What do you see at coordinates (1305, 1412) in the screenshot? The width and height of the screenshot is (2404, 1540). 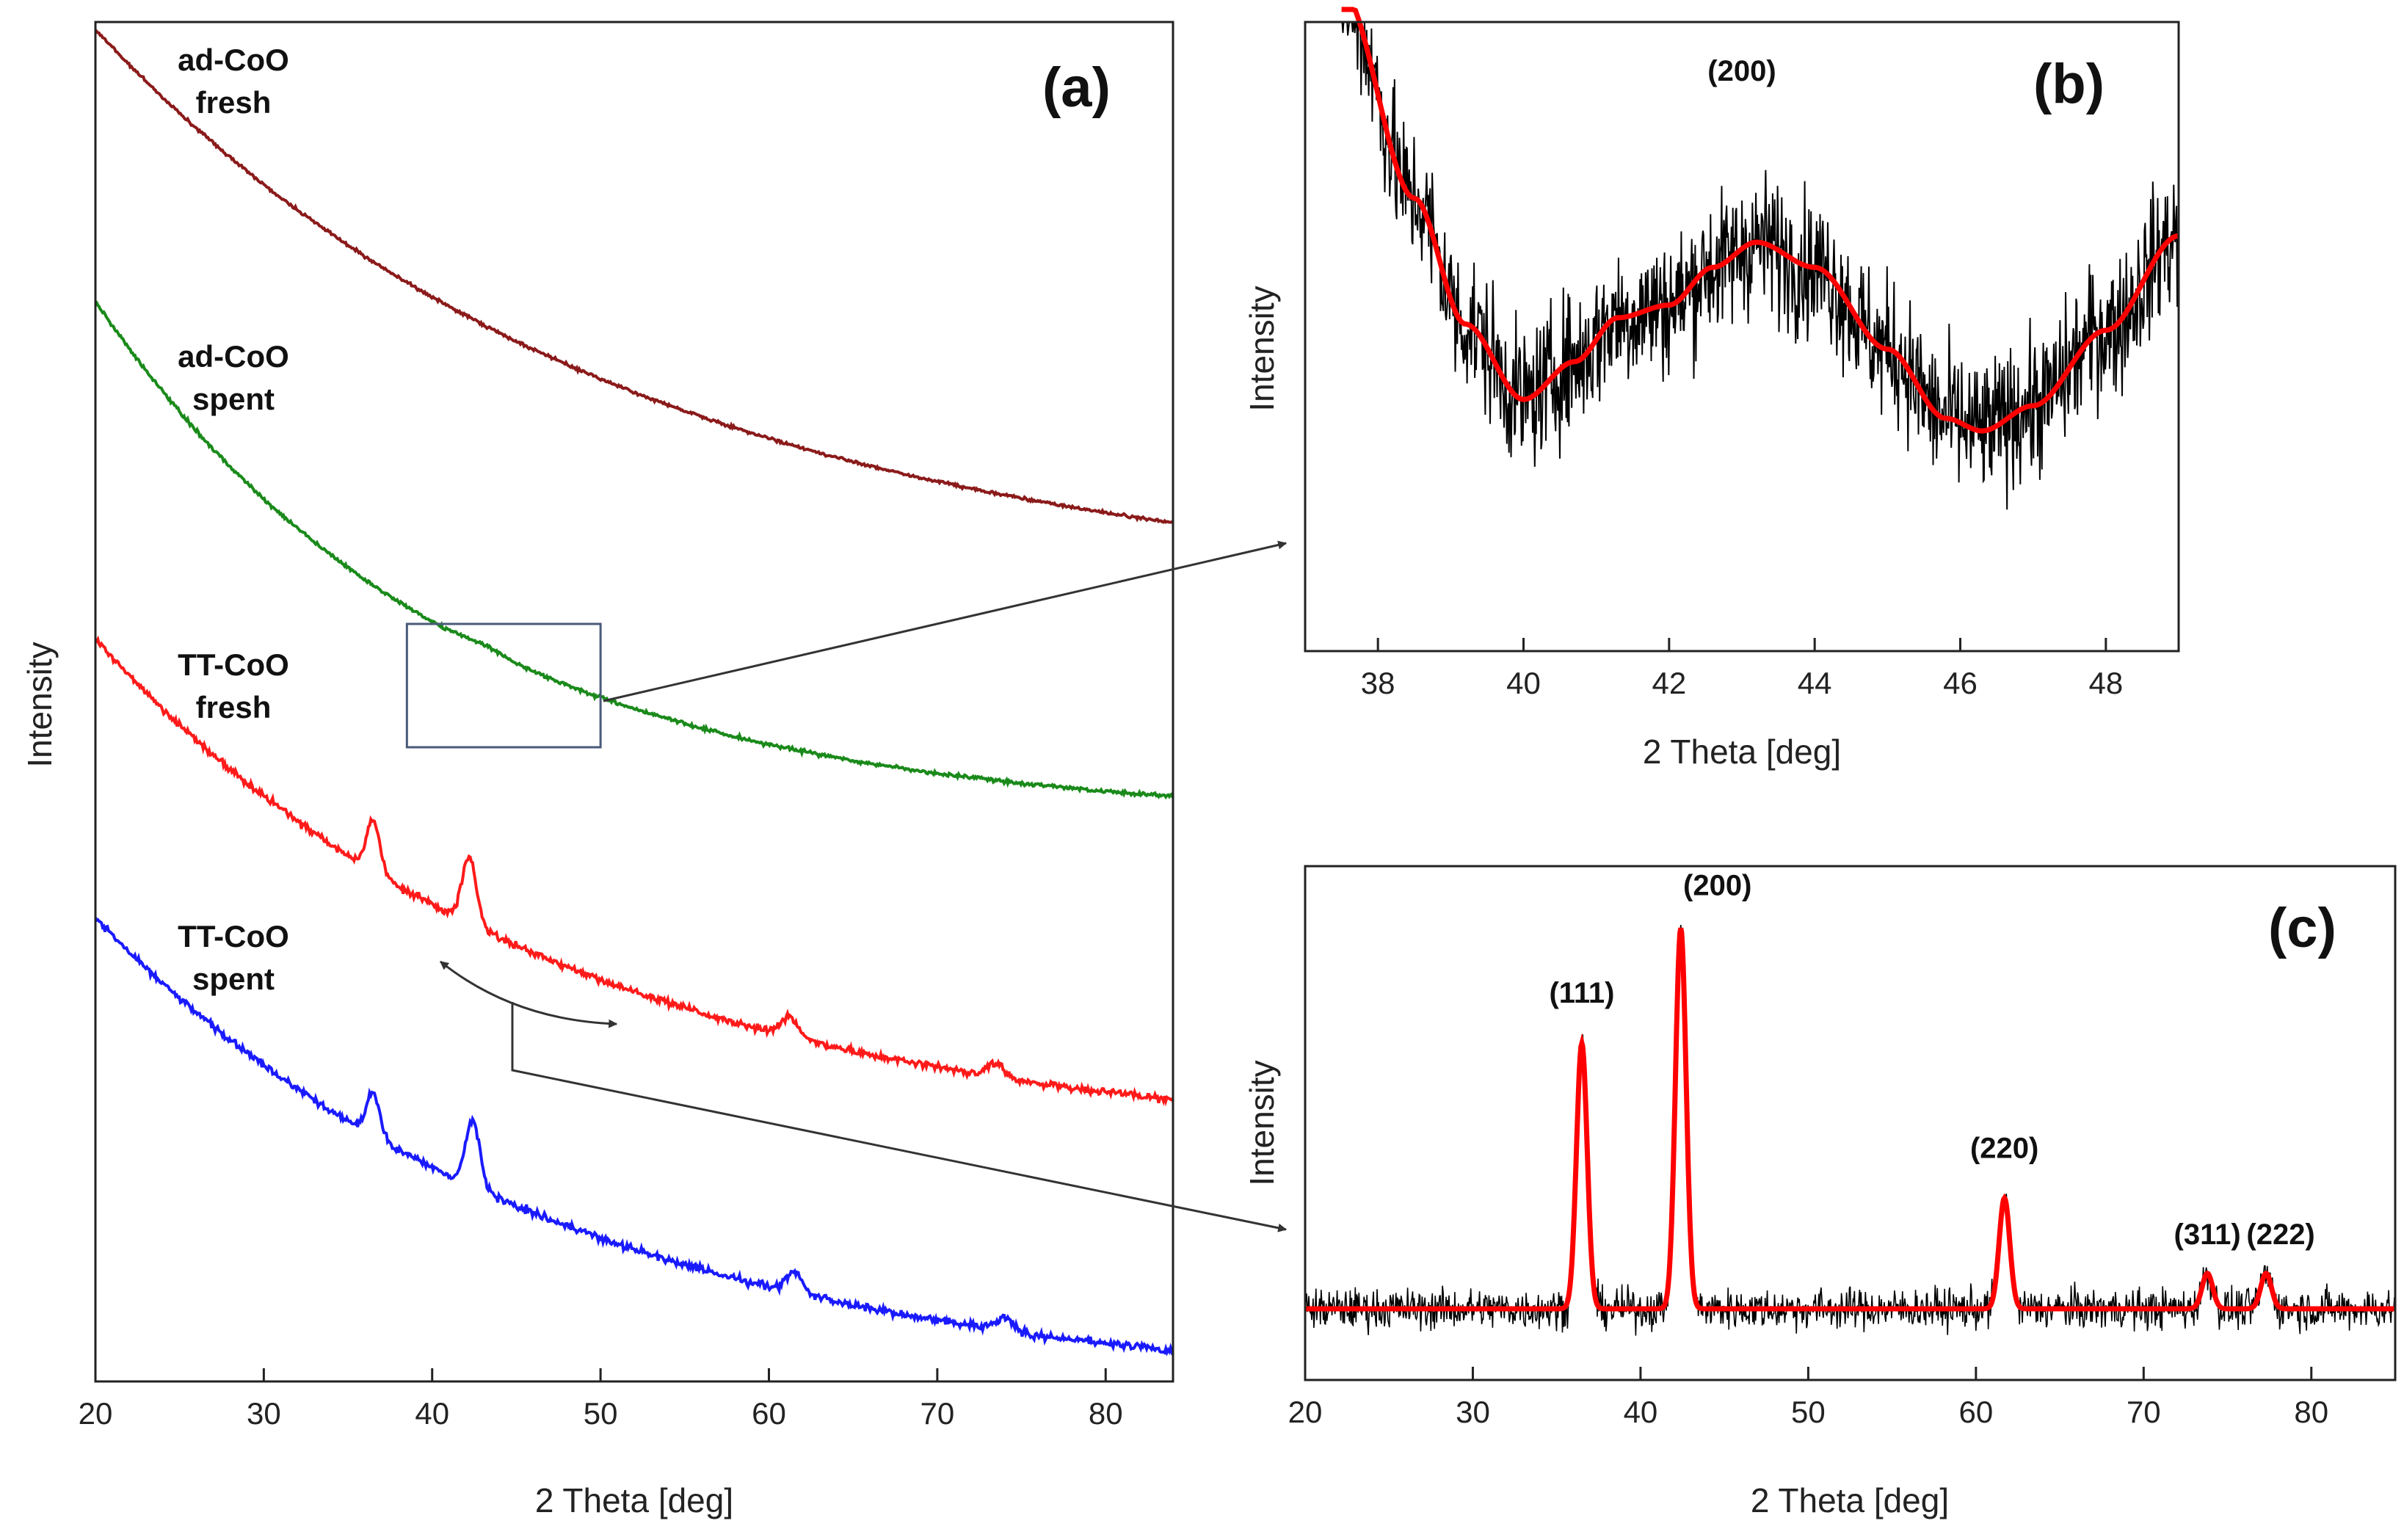 I see `panel-c-x-tick-label: 20` at bounding box center [1305, 1412].